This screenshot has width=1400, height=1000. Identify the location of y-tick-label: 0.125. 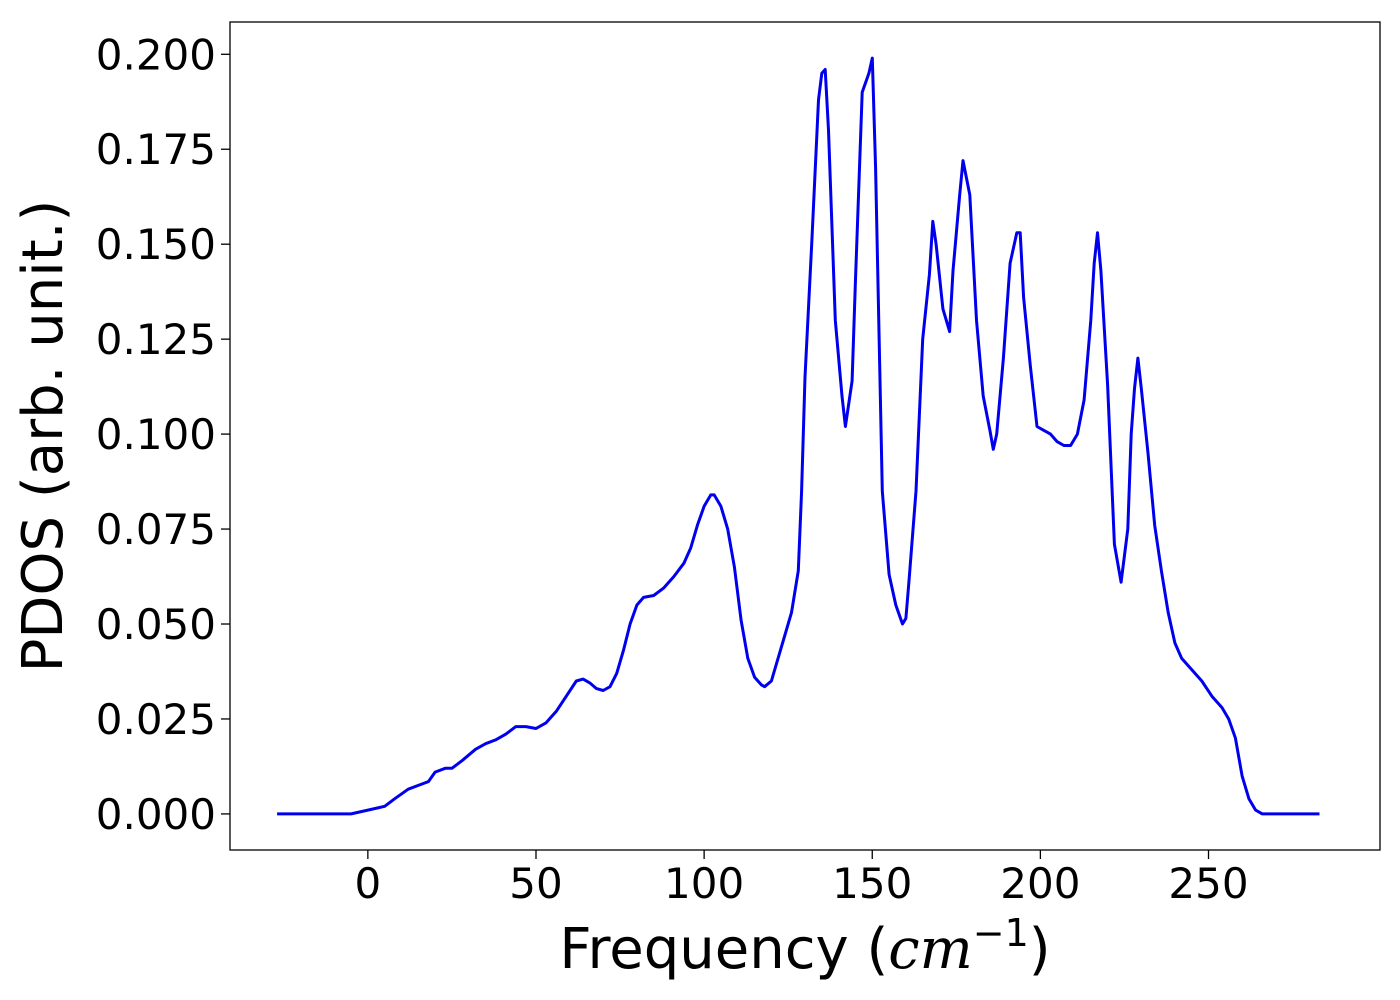
(156, 339).